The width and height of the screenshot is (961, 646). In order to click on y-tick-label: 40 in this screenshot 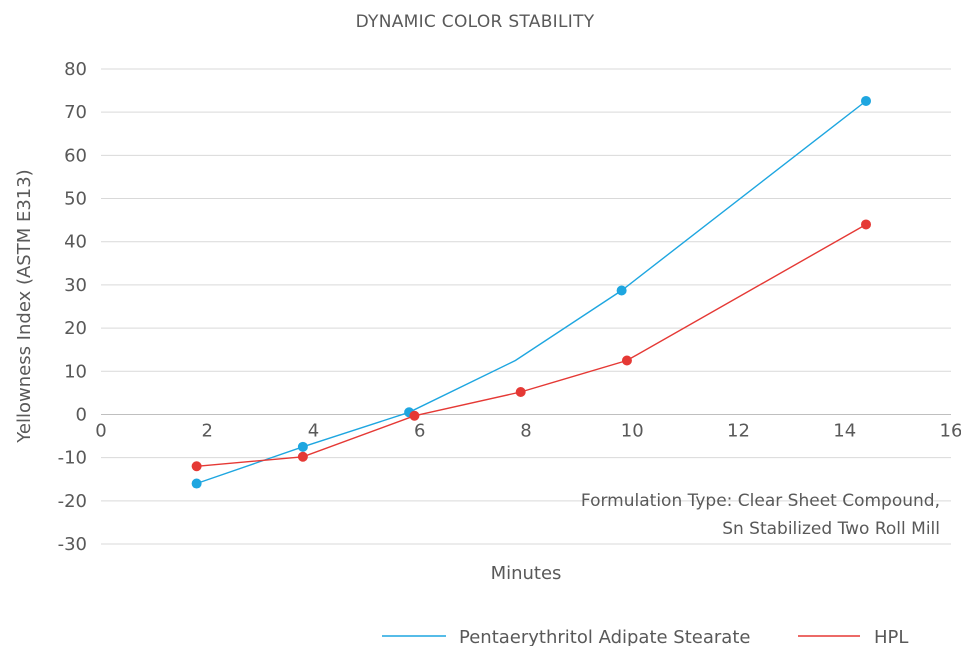, I will do `click(75, 242)`.